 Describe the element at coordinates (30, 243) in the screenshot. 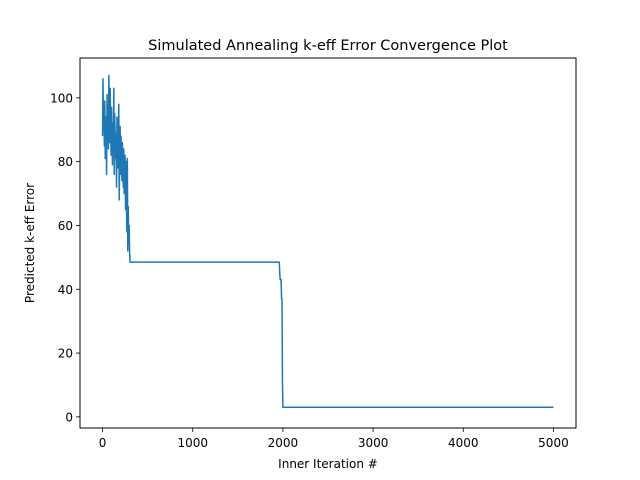

I see `y-axis-label: Predicted k-eff Error` at that location.